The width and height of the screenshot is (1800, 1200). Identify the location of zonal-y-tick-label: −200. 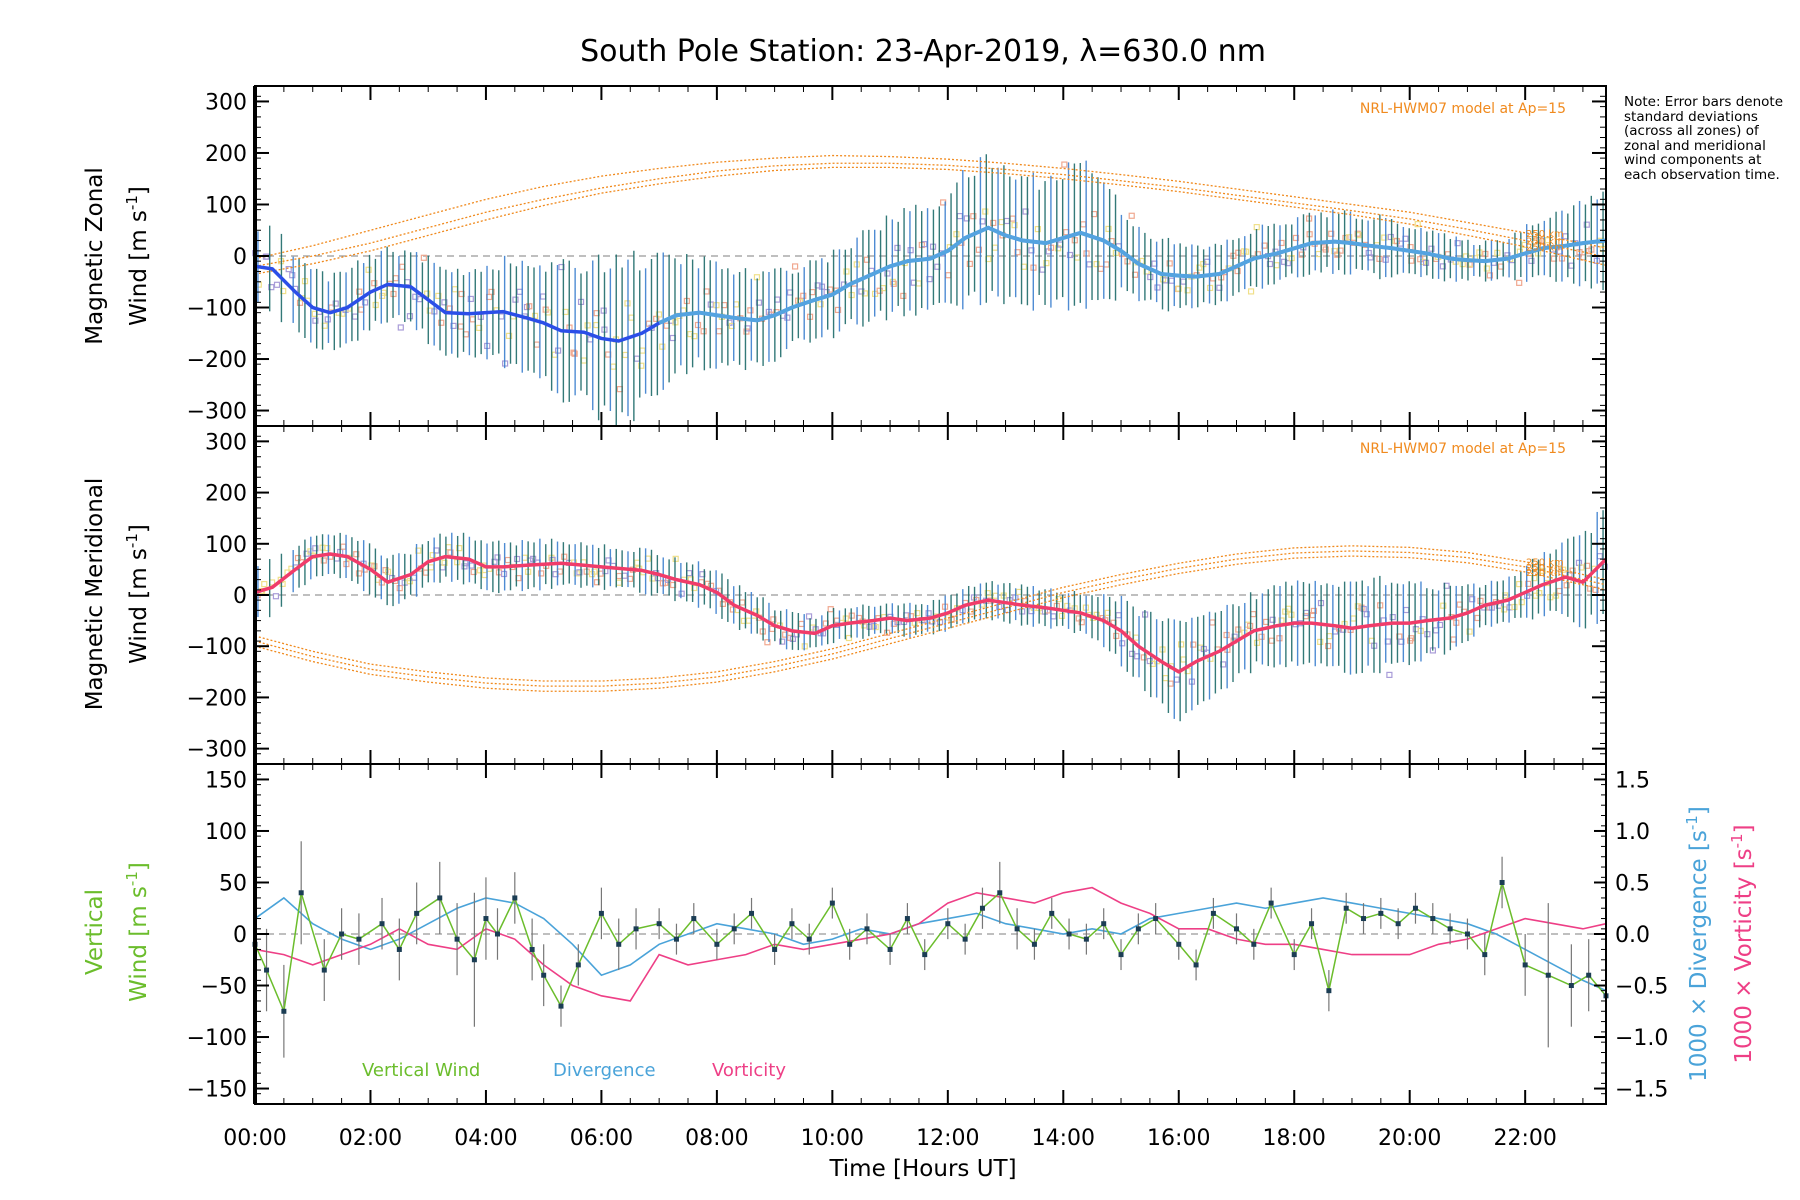
(217, 360).